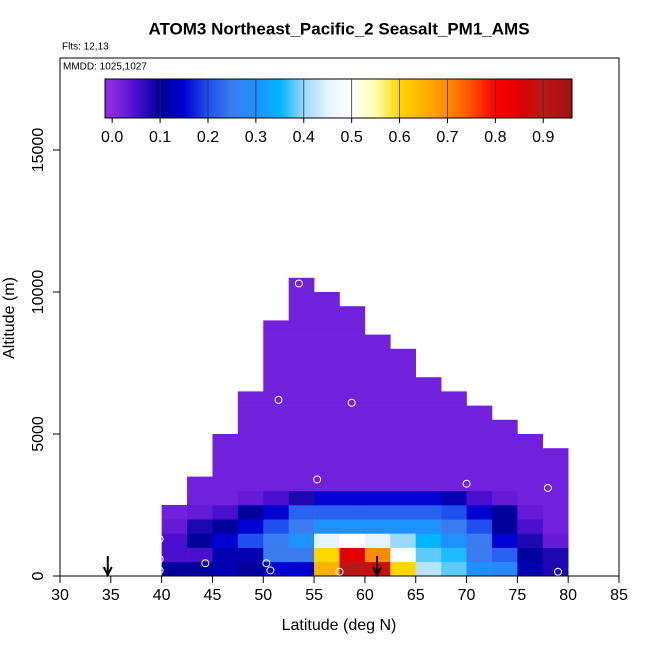 Image resolution: width=650 pixels, height=650 pixels. Describe the element at coordinates (517, 595) in the screenshot. I see `x-tick-label: 75` at that location.